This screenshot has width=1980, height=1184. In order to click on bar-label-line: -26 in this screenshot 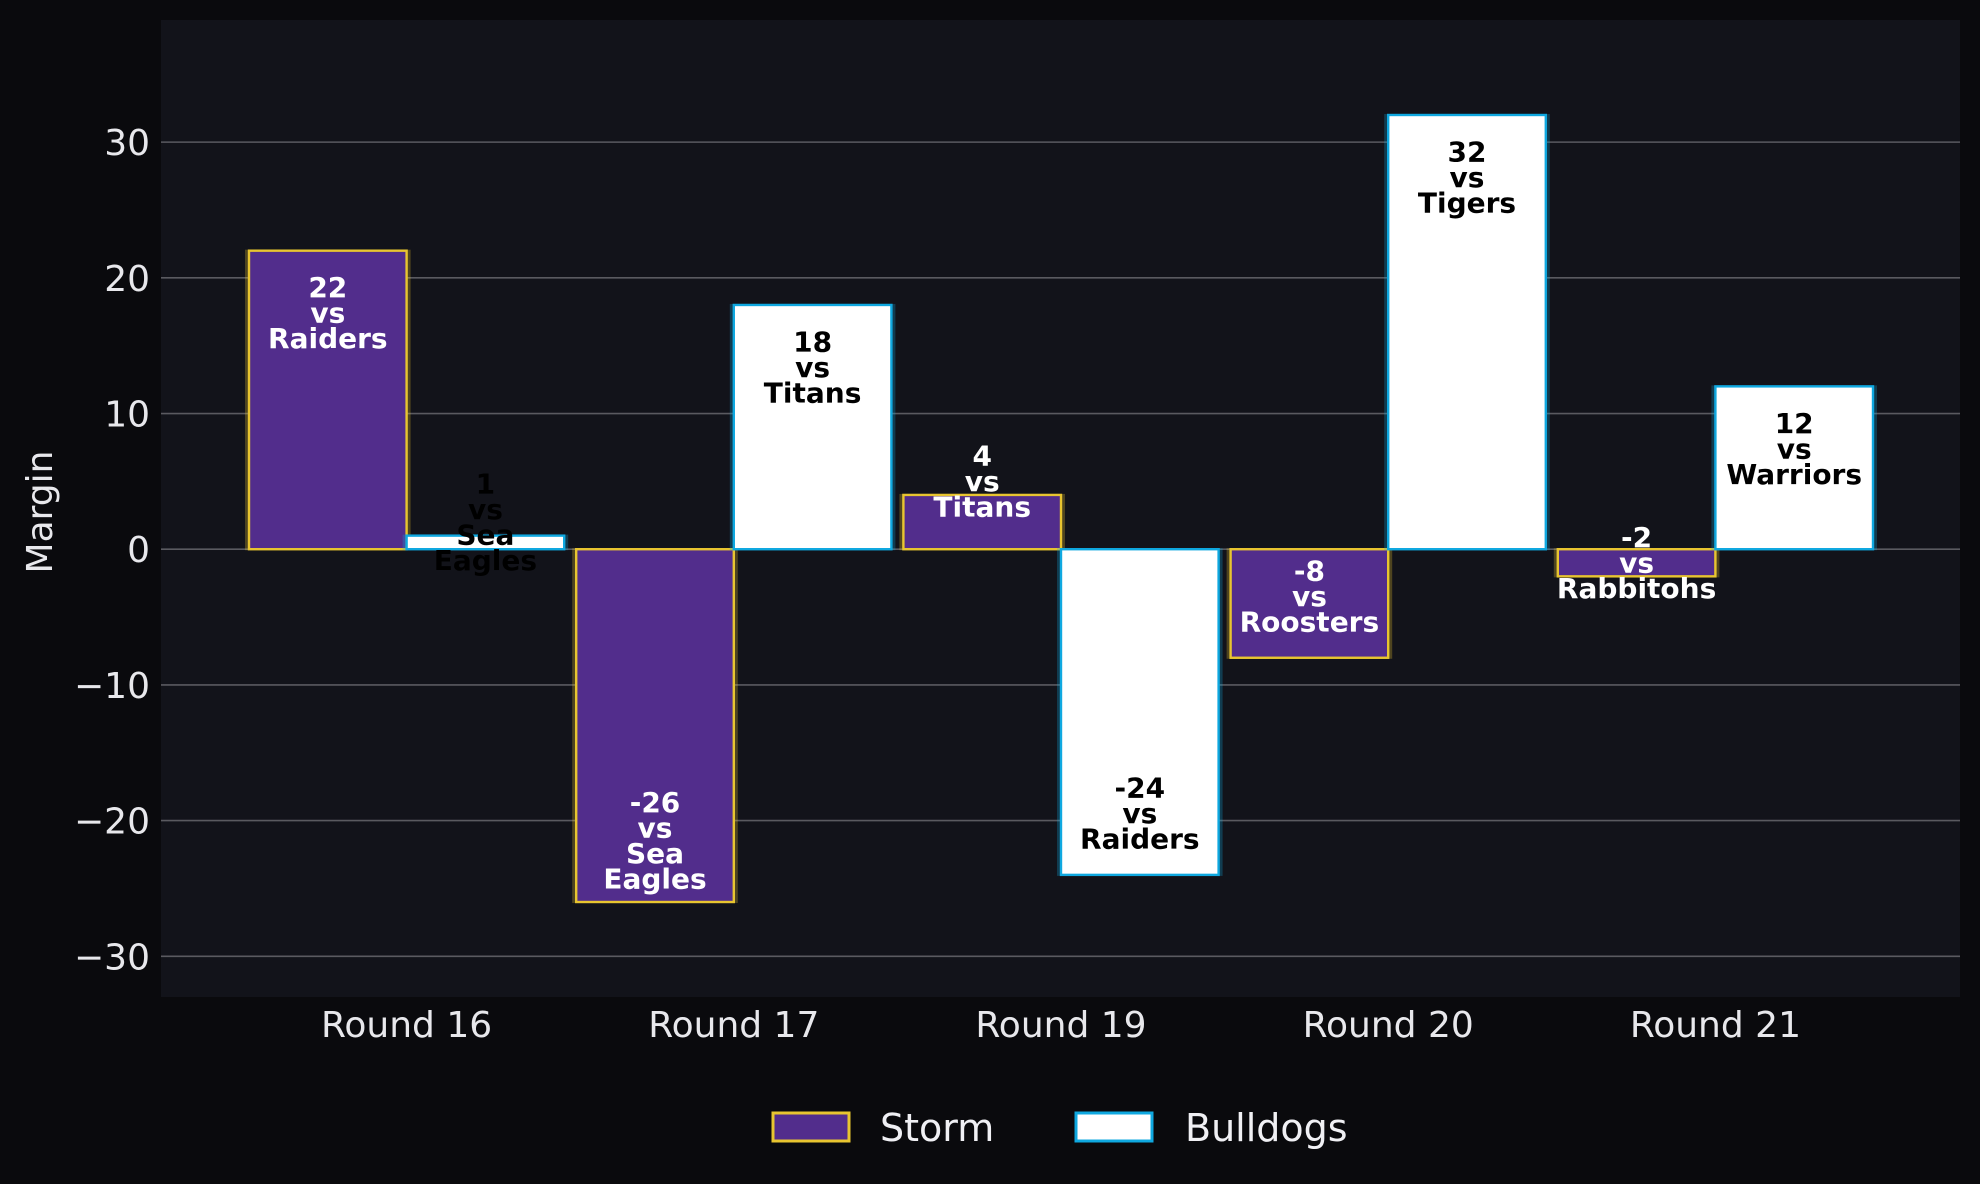, I will do `click(655, 802)`.